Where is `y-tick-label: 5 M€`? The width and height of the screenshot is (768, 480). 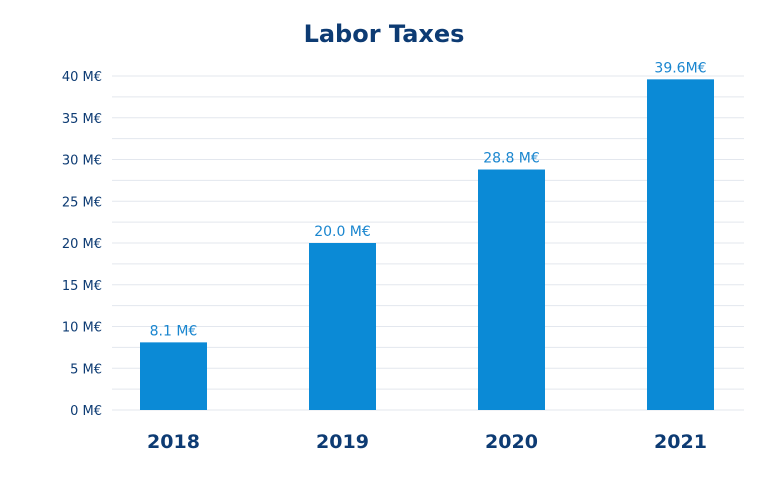 y-tick-label: 5 M€ is located at coordinates (86, 369).